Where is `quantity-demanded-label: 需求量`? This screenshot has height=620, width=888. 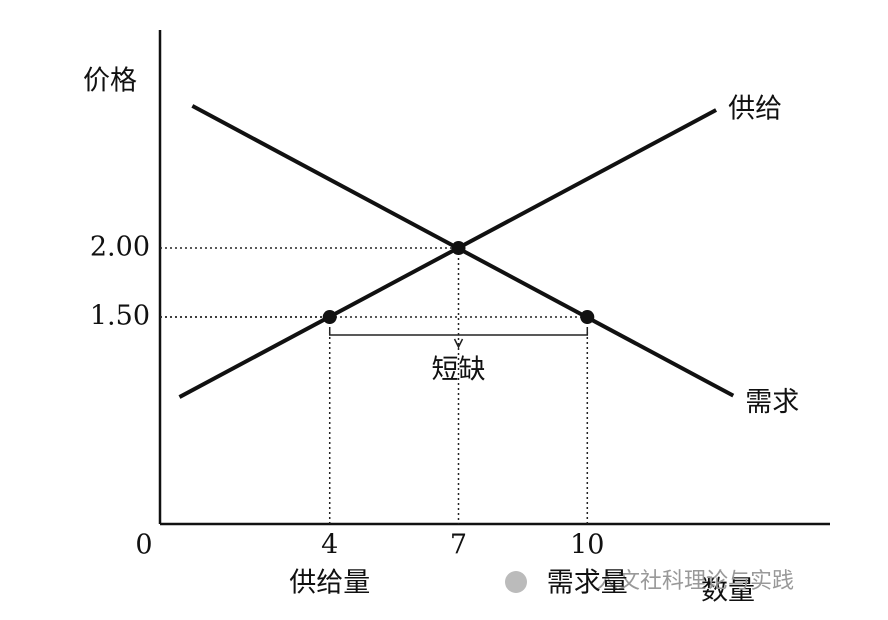 quantity-demanded-label: 需求量 is located at coordinates (587, 583).